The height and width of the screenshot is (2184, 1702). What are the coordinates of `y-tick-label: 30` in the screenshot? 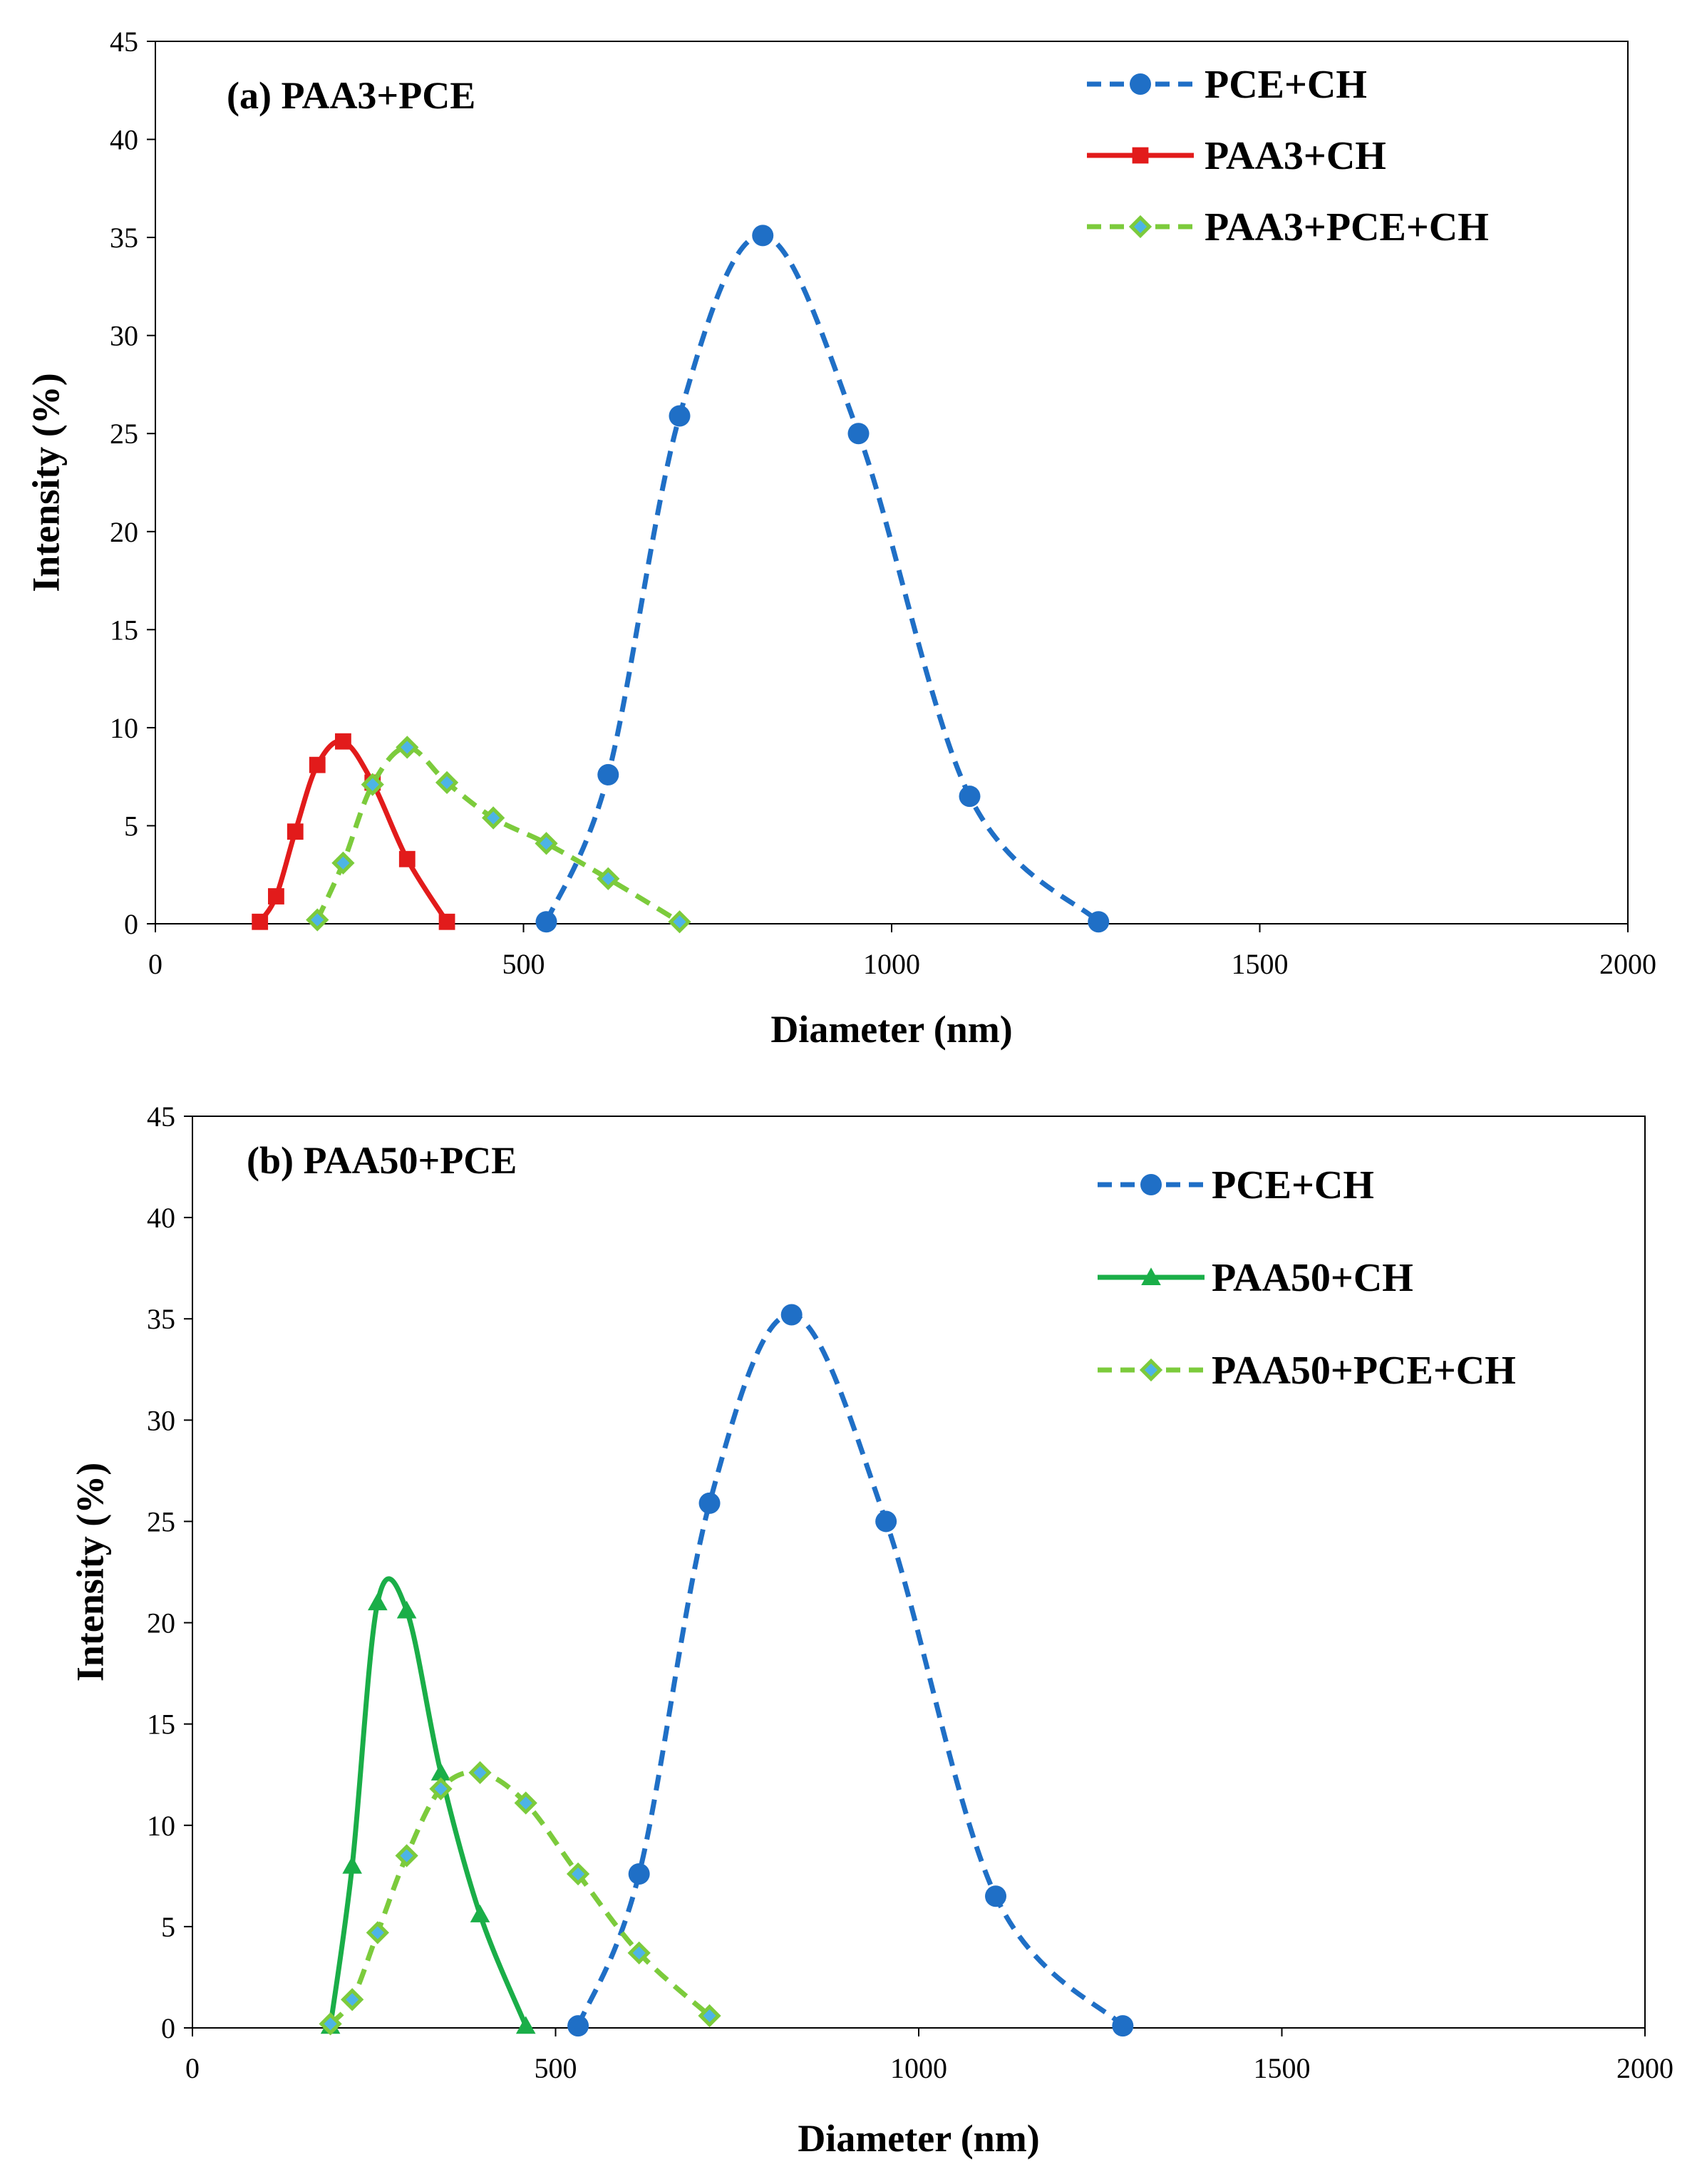 It's located at (161, 1420).